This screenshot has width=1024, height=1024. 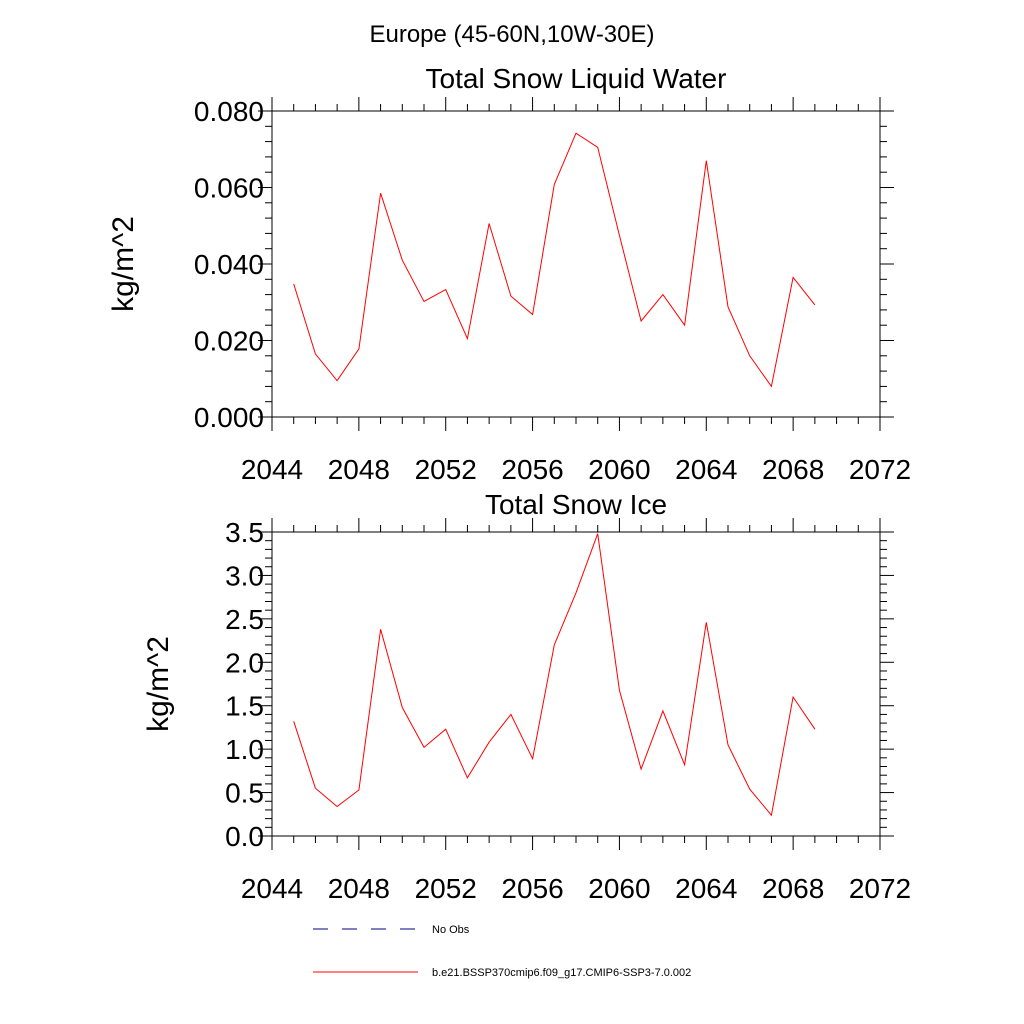 What do you see at coordinates (451, 930) in the screenshot?
I see `legend-label-no-obs: No Obs` at bounding box center [451, 930].